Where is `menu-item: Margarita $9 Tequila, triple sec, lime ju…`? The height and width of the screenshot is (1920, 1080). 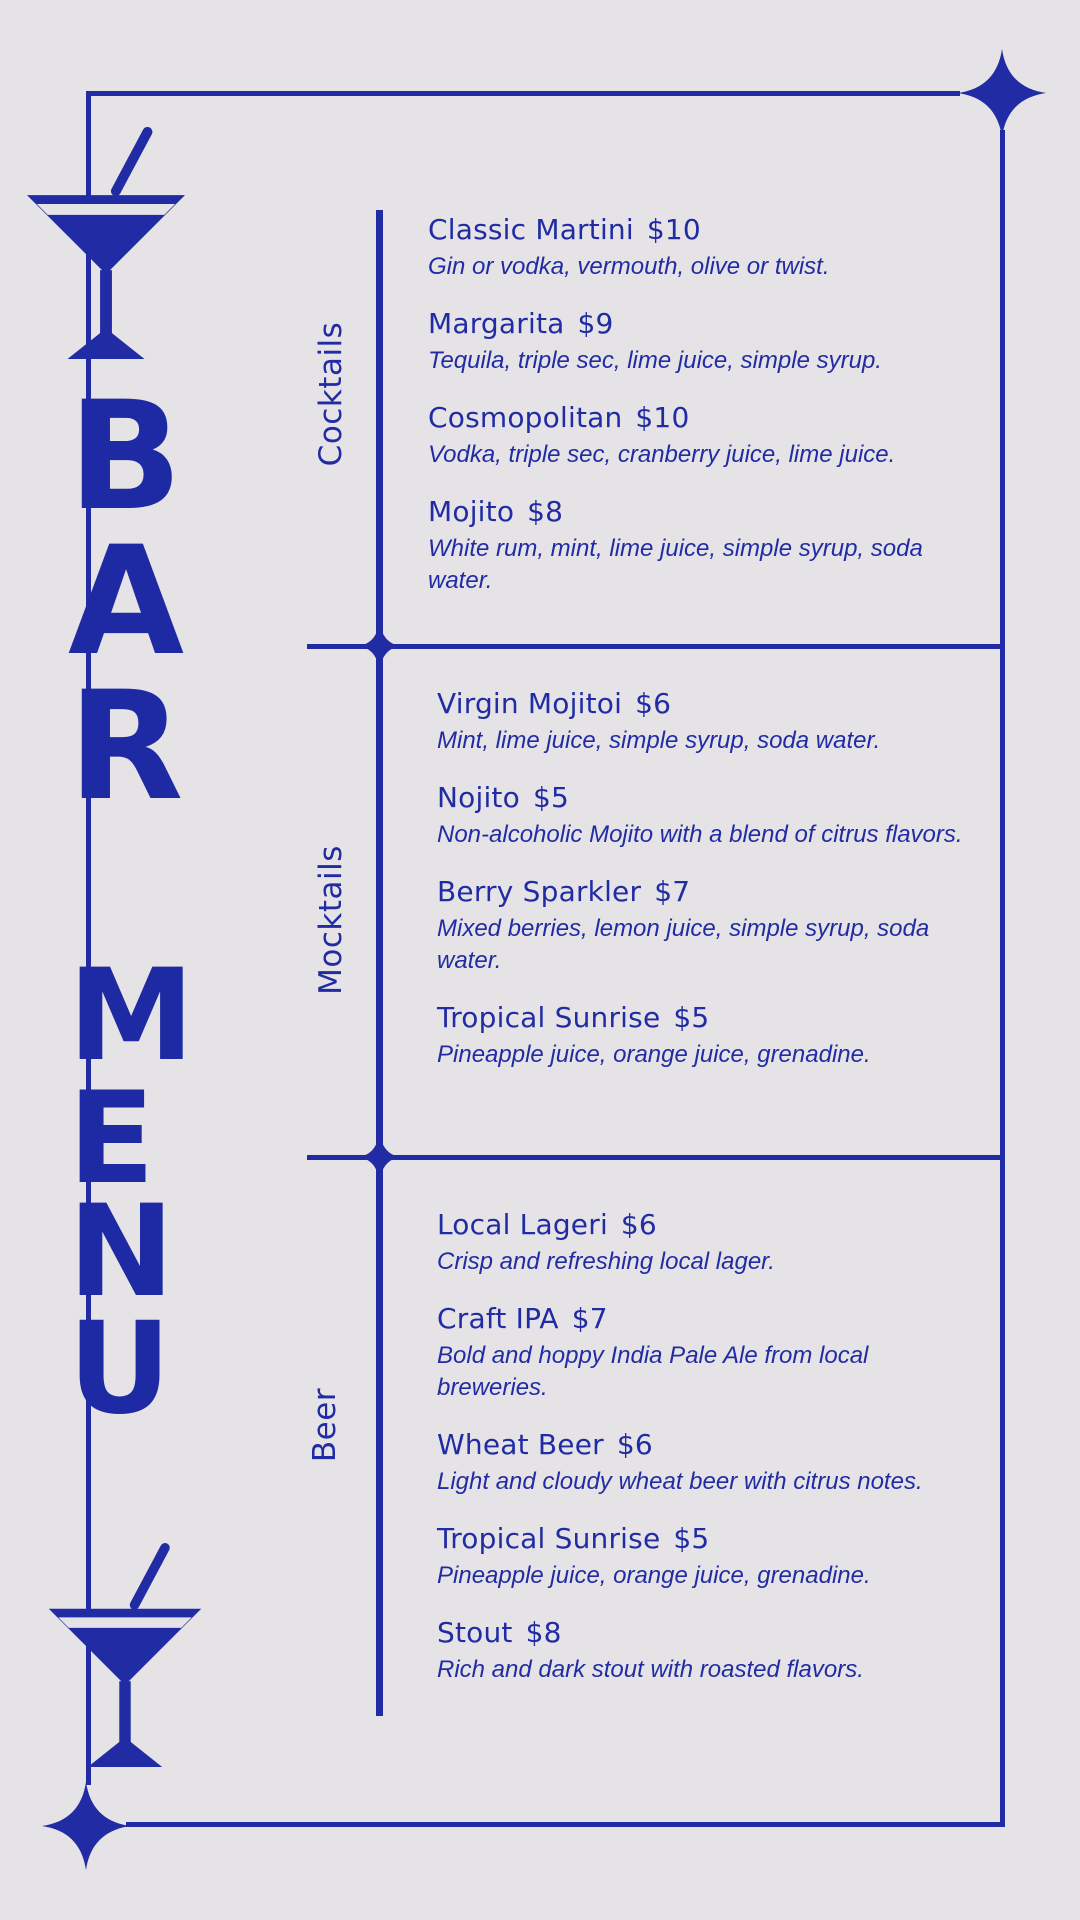 menu-item: Margarita $9 Tequila, triple sec, lime ju… is located at coordinates (728, 341).